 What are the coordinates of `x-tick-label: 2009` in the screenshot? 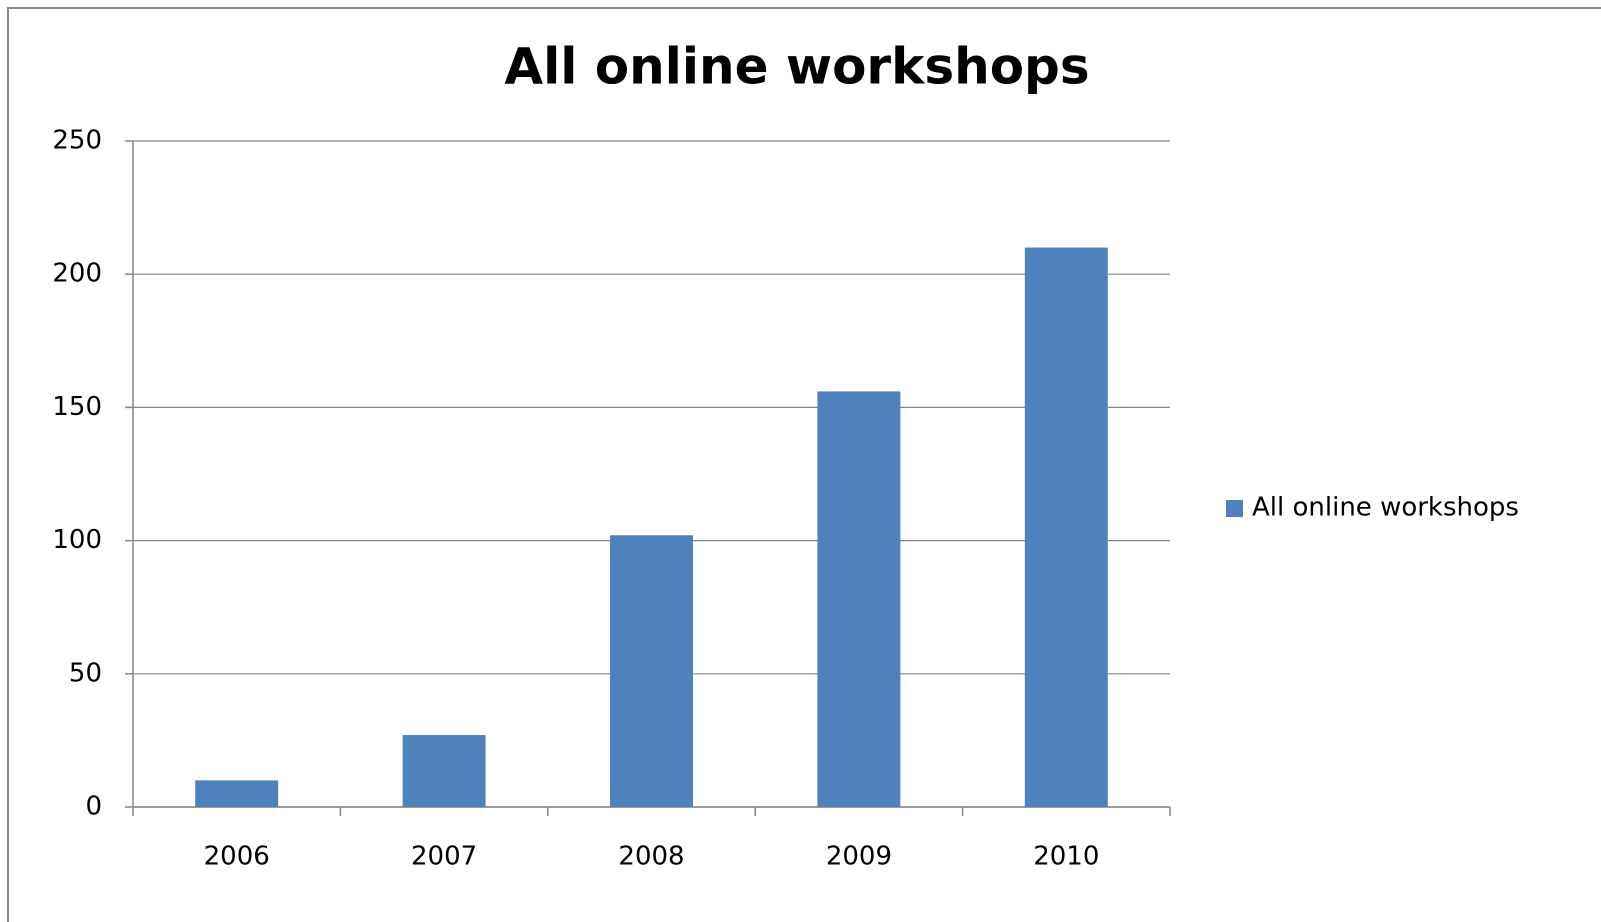 It's located at (859, 857).